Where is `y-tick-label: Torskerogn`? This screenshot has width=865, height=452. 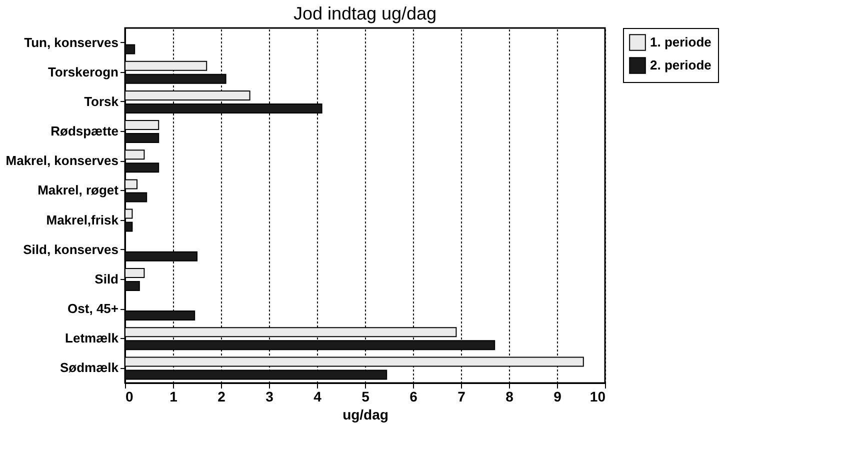
y-tick-label: Torskerogn is located at coordinates (83, 72).